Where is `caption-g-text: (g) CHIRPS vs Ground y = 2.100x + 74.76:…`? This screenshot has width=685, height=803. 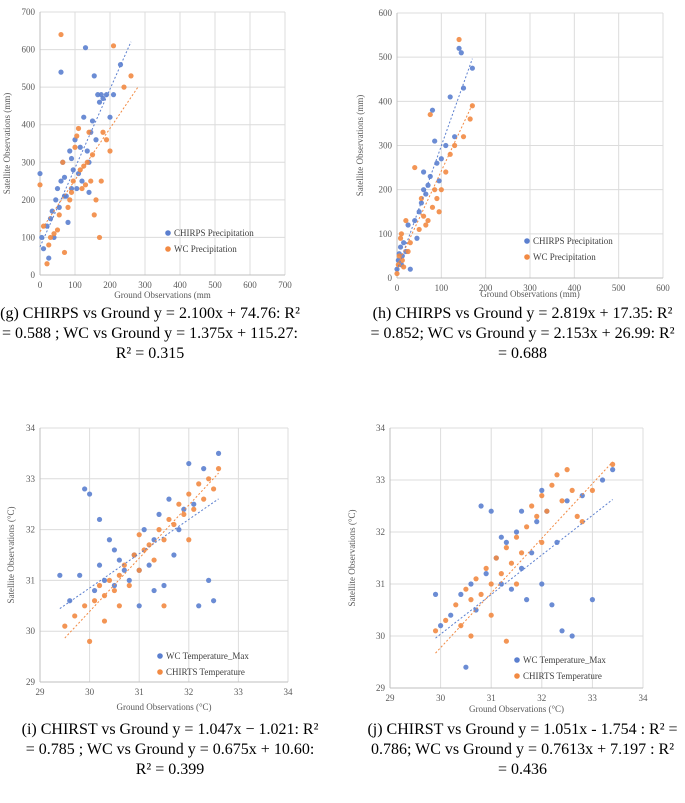 caption-g-text: (g) CHIRPS vs Ground y = 2.100x + 74.76:… is located at coordinates (150, 333).